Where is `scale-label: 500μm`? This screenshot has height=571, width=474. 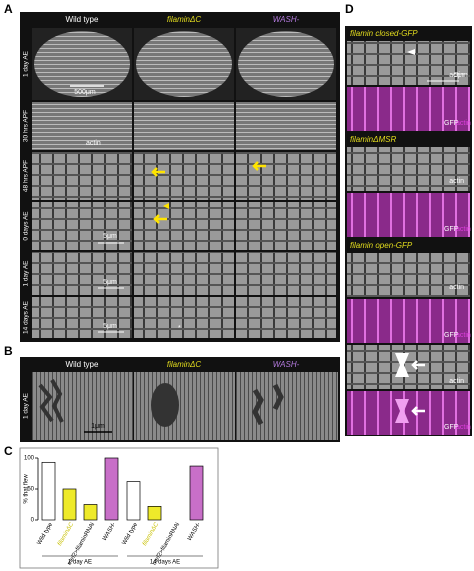 scale-label: 500μm is located at coordinates (85, 92).